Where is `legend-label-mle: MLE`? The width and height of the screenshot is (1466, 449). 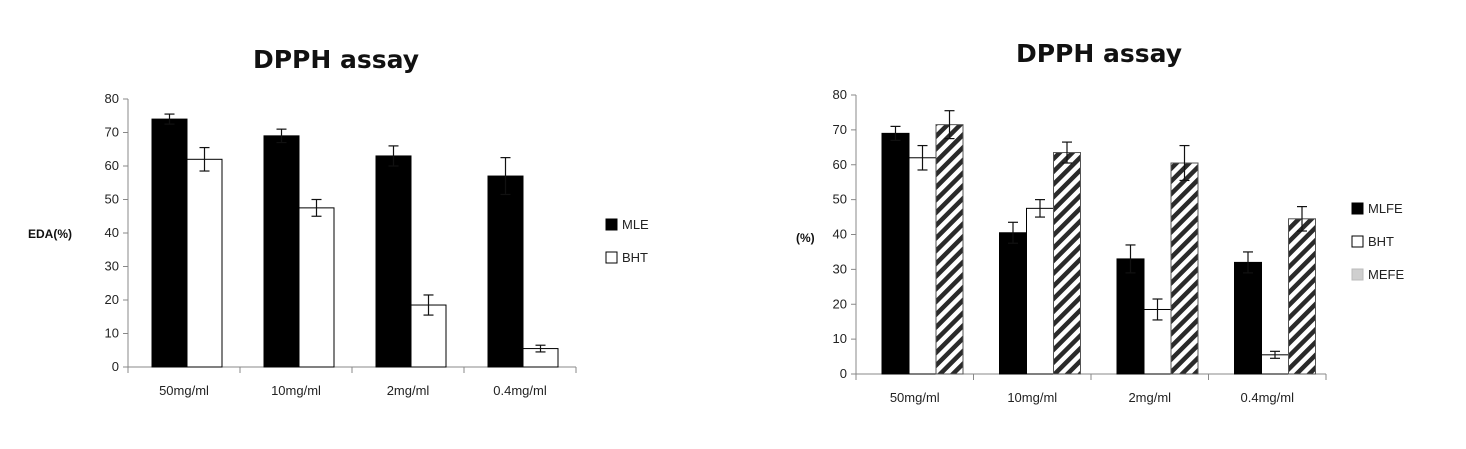
legend-label-mle: MLE is located at coordinates (635, 224).